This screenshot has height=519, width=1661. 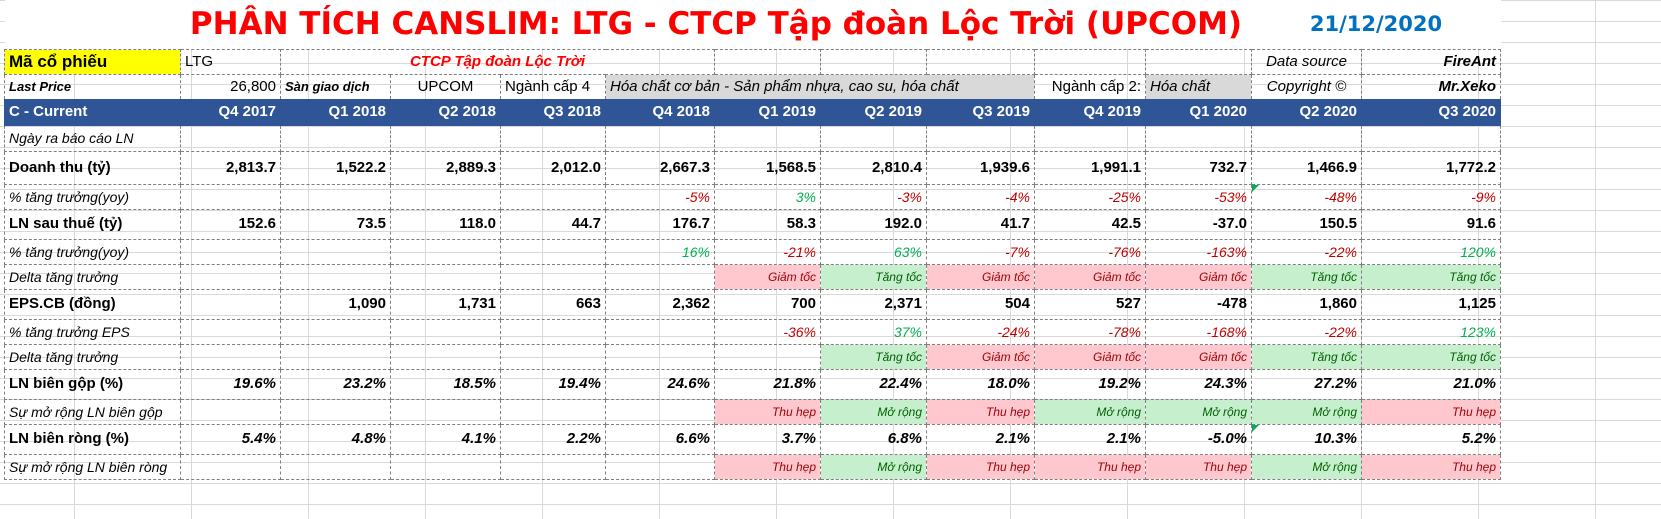 I want to click on value-cell: 91.6, so click(x=1431, y=224).